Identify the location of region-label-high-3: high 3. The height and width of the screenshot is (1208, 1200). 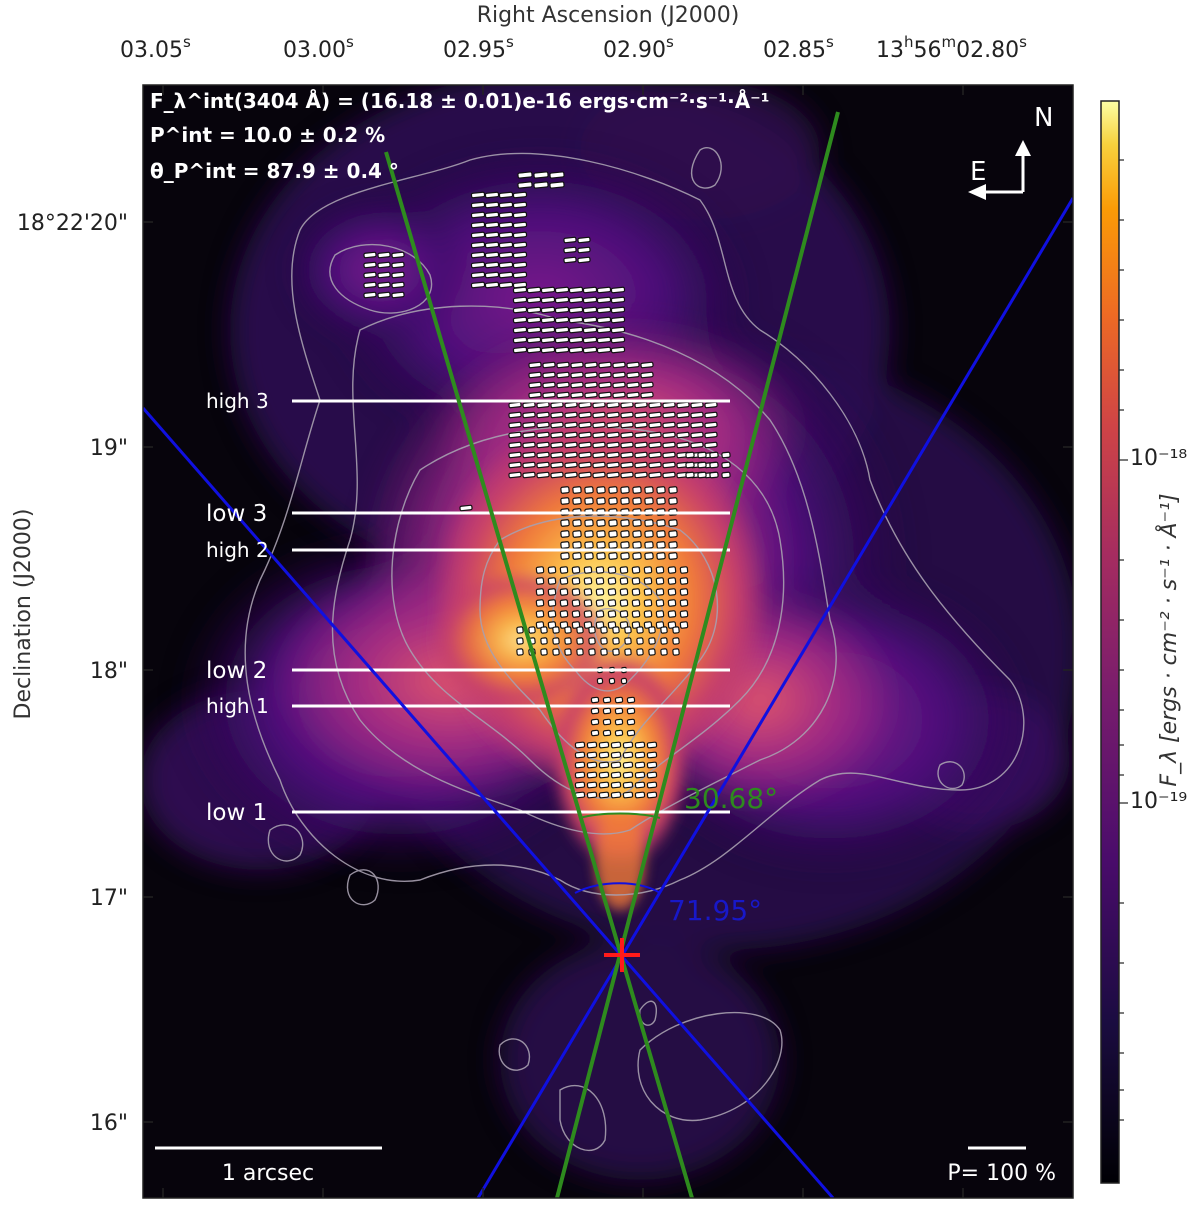
(237, 401).